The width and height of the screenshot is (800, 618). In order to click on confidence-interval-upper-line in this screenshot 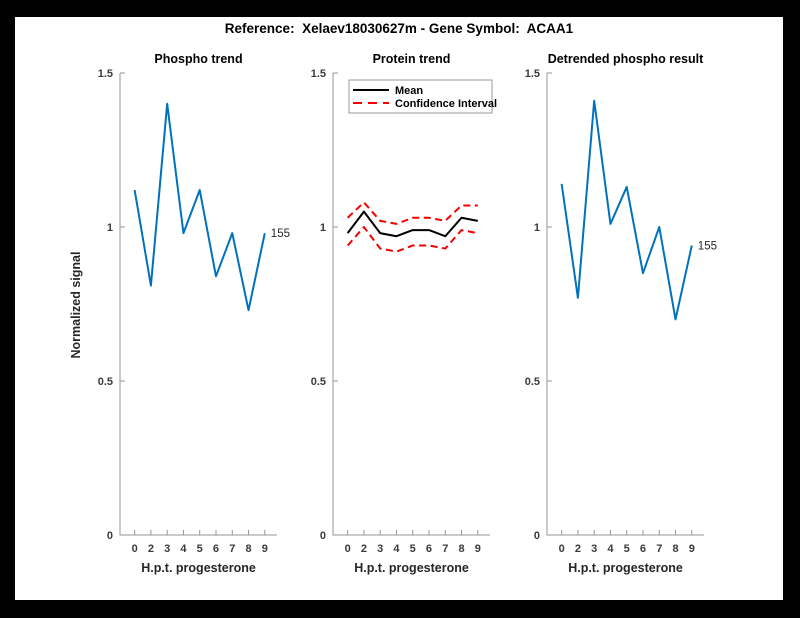, I will do `click(412, 213)`.